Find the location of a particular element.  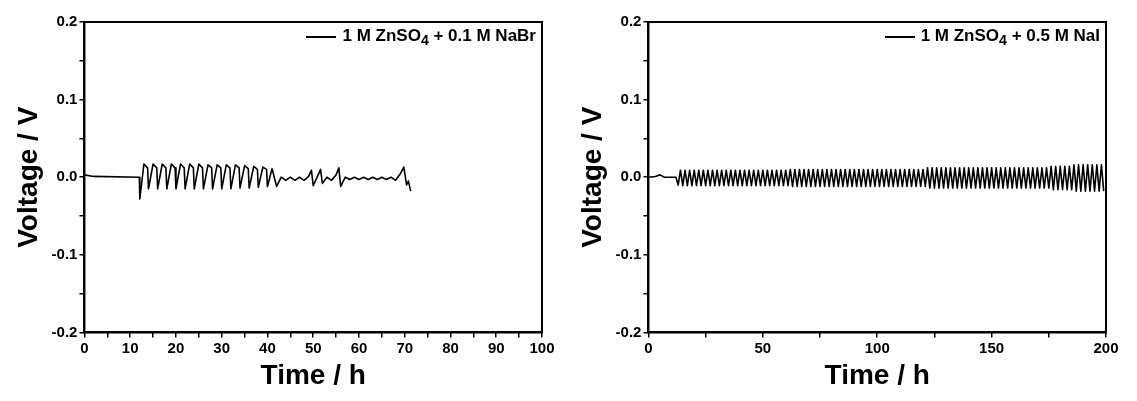

x-tick-label: 90 is located at coordinates (496, 347).